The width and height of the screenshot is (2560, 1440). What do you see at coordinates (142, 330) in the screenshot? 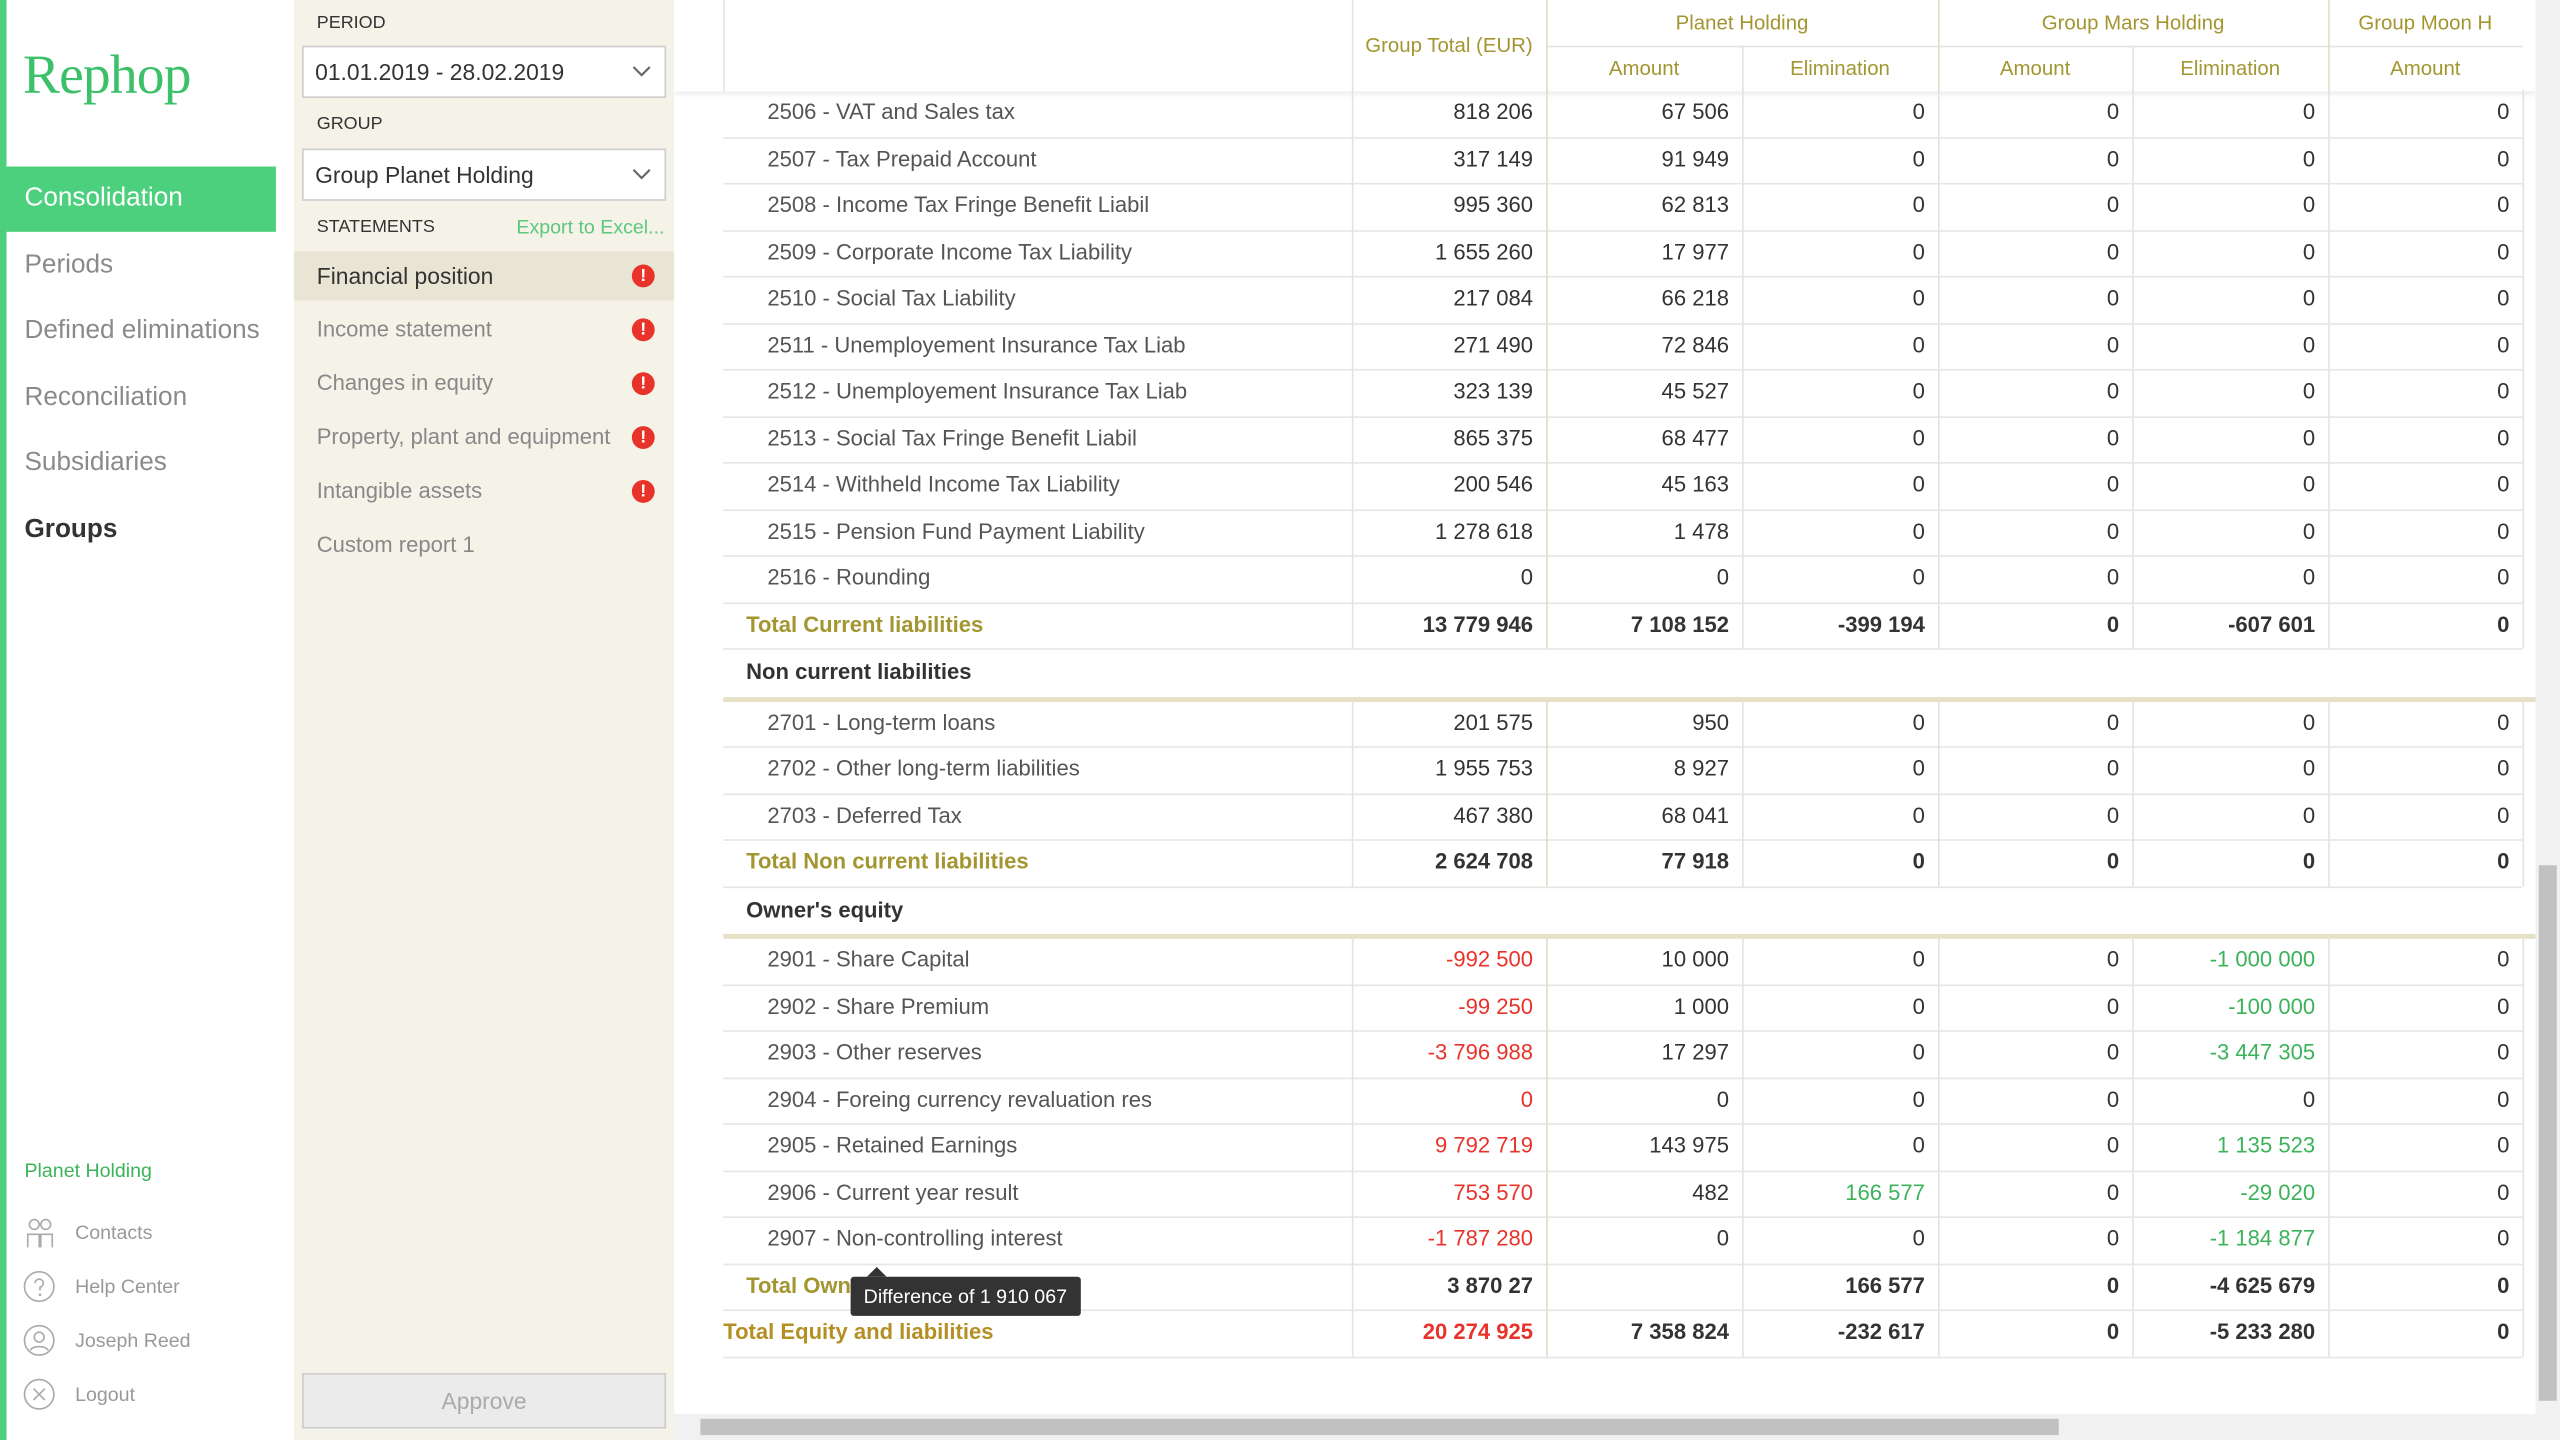
I see `nav-item: Defined eliminations` at bounding box center [142, 330].